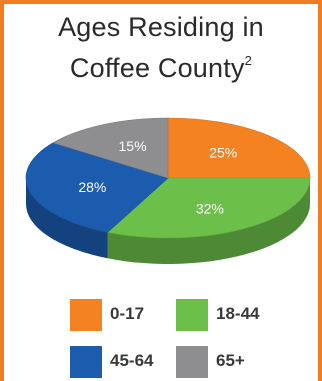  Describe the element at coordinates (238, 313) in the screenshot. I see `legend-label-18-44: 18-44` at that location.